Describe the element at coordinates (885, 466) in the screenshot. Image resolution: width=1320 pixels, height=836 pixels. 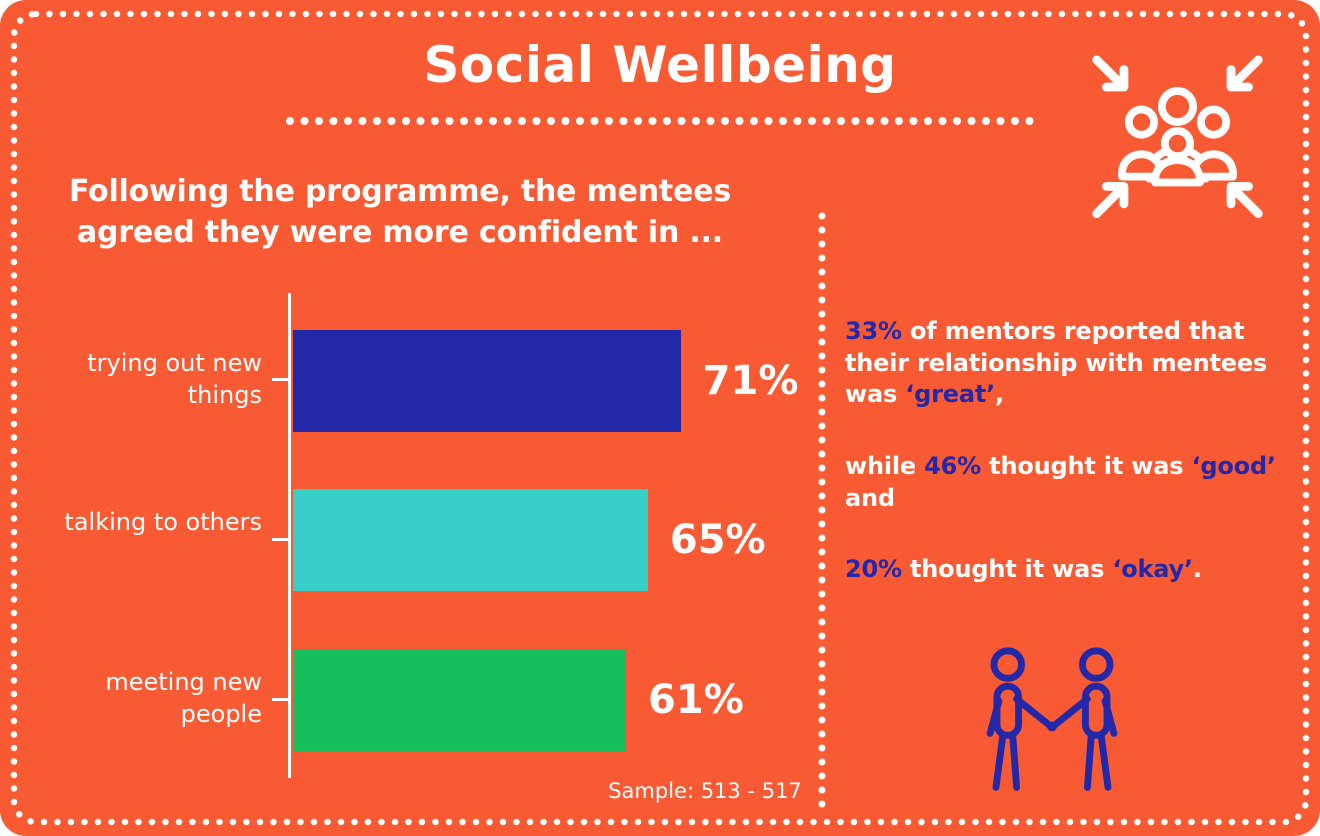
I see `stat-text: while` at that location.